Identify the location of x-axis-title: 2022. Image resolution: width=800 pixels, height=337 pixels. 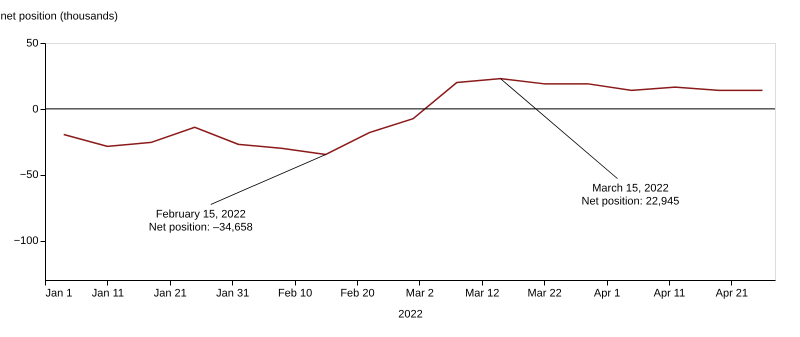
(410, 314).